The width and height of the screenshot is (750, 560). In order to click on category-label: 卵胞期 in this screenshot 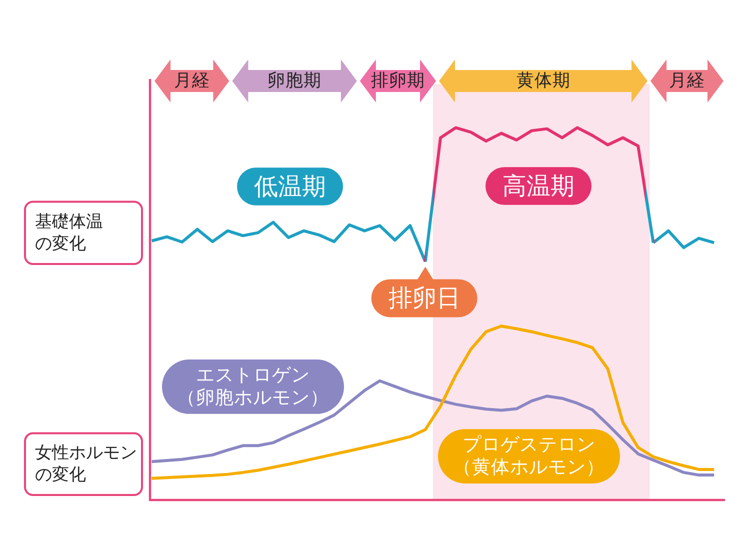, I will do `click(295, 81)`.